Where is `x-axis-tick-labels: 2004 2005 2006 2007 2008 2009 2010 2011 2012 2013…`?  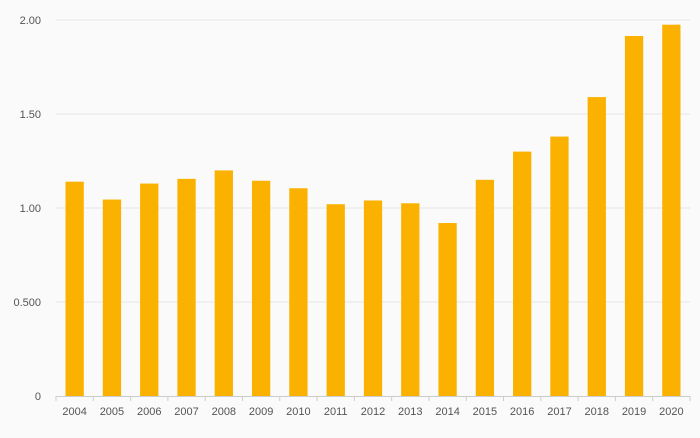
x-axis-tick-labels: 2004 2005 2006 2007 2008 2009 2010 2011 2012 2013… is located at coordinates (372, 412).